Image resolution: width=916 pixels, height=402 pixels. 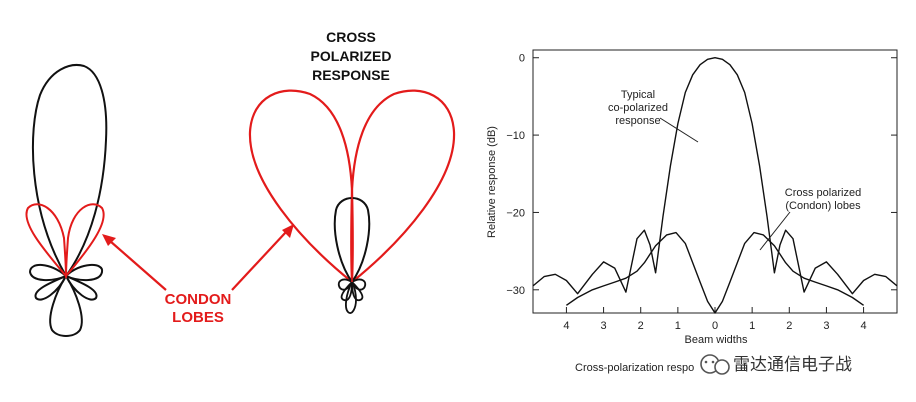 What do you see at coordinates (775, 231) in the screenshot?
I see `annotation-cross-leader` at bounding box center [775, 231].